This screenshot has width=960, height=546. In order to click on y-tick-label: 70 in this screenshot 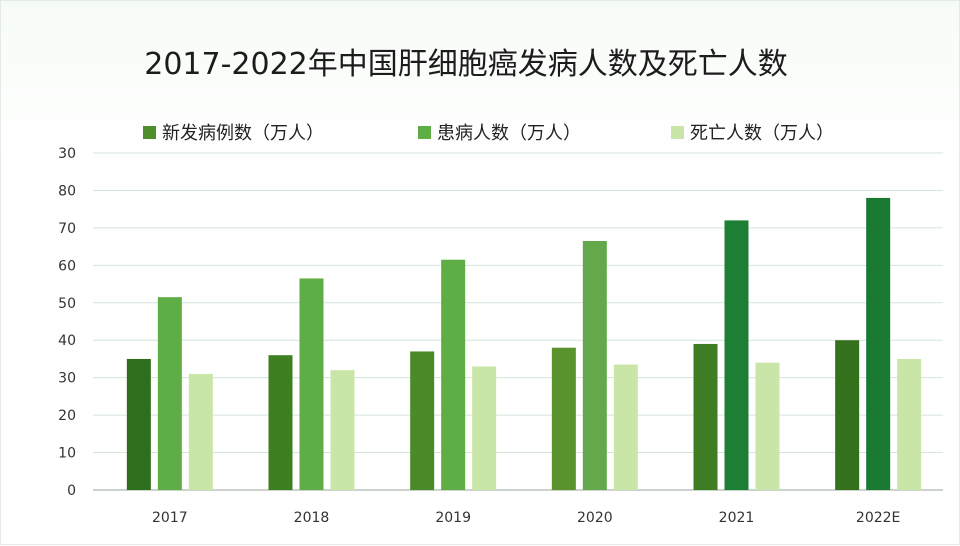, I will do `click(67, 229)`.